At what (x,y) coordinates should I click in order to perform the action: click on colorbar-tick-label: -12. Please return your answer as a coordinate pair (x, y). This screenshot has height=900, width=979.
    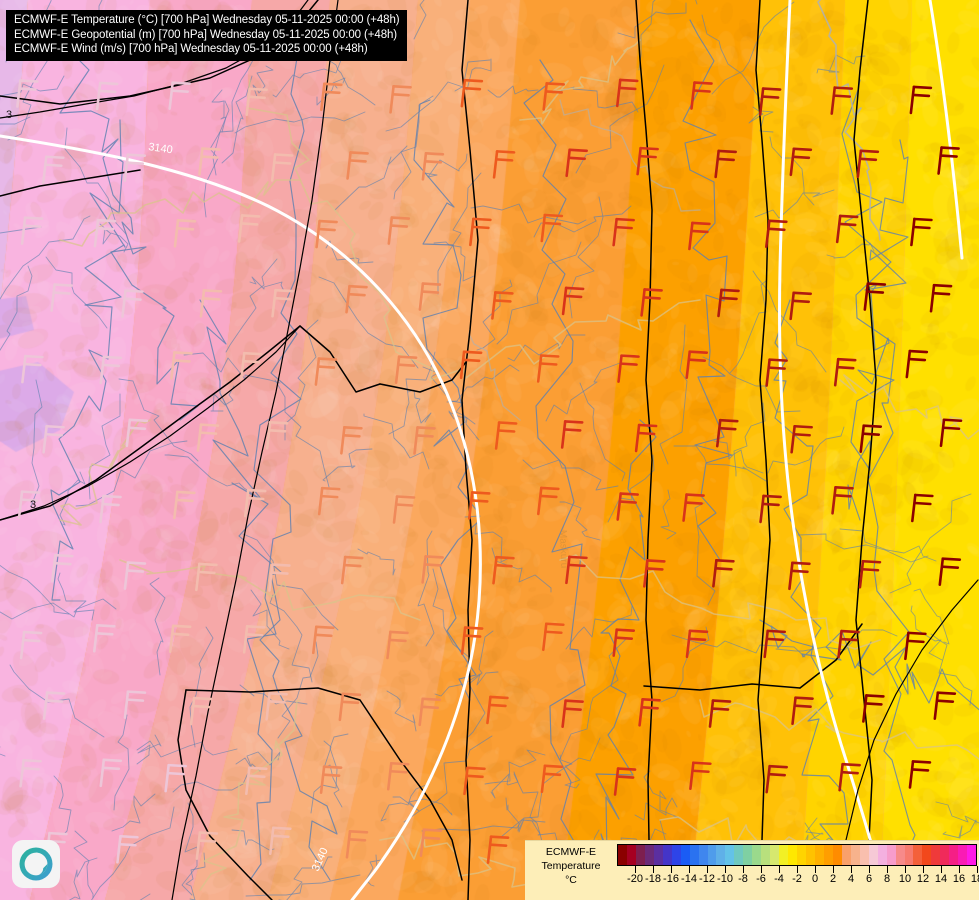
    Looking at the image, I should click on (707, 879).